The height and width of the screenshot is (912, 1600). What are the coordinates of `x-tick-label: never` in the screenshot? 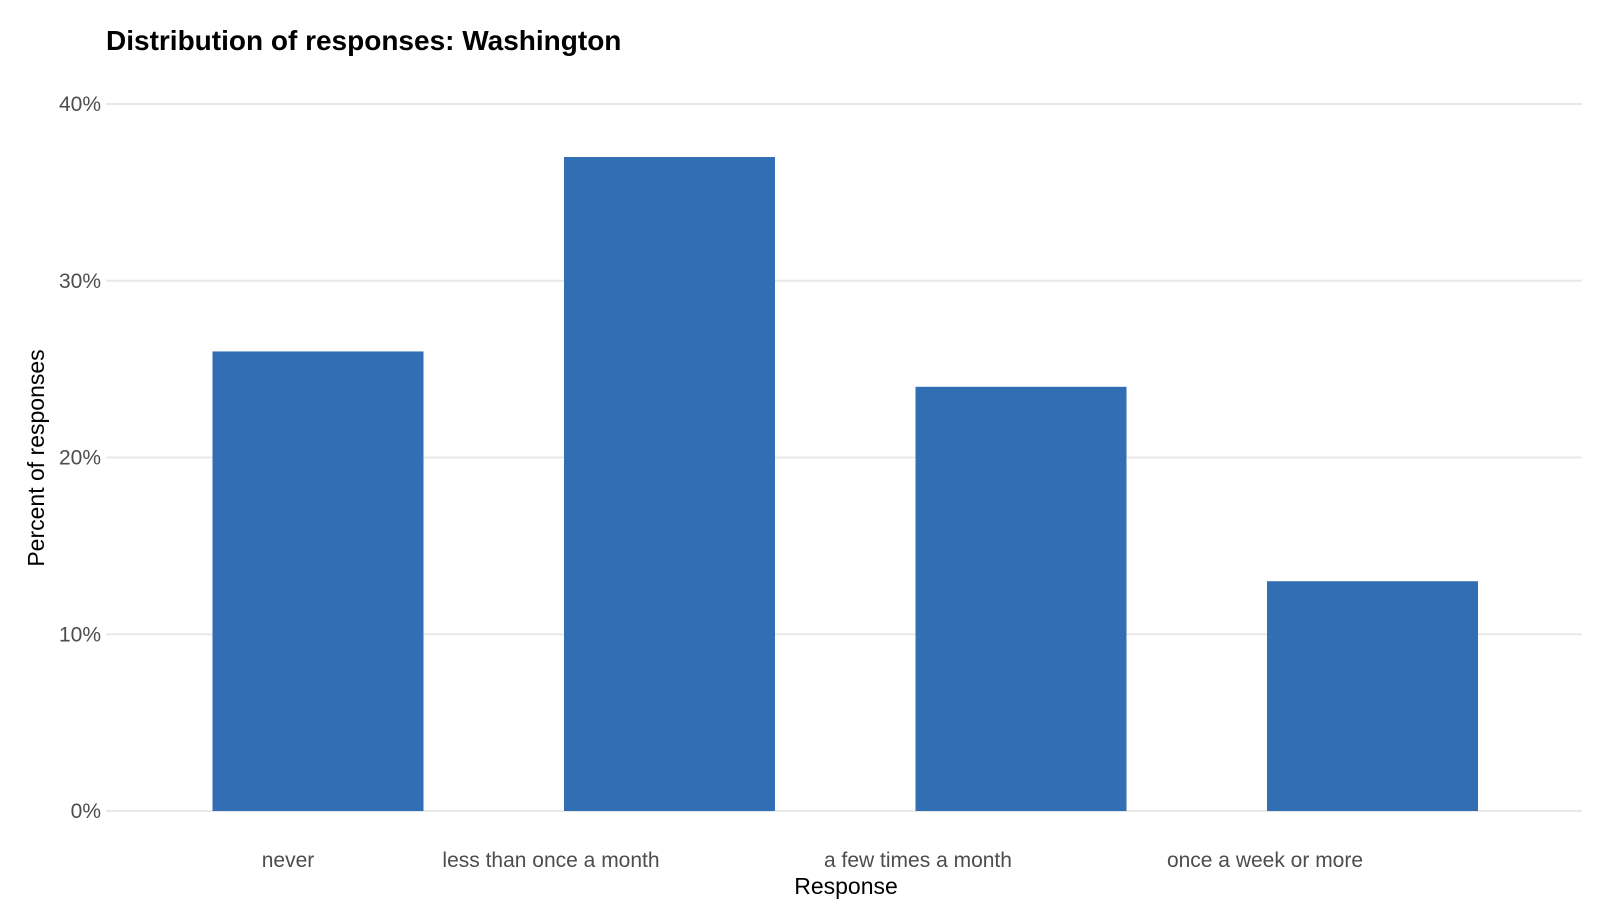 It's located at (288, 860).